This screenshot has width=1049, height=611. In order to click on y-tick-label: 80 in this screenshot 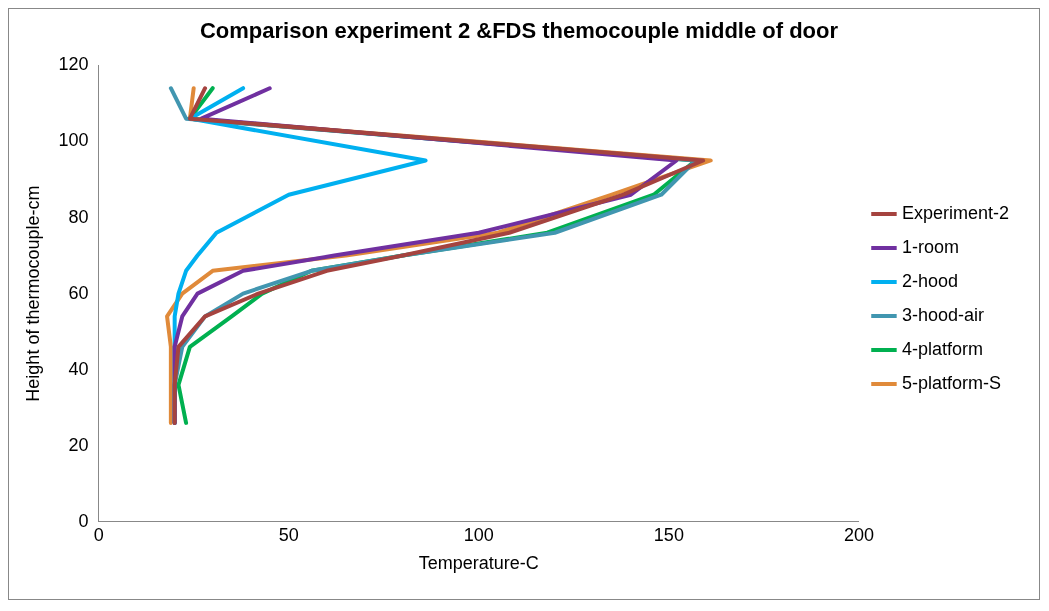, I will do `click(78, 216)`.